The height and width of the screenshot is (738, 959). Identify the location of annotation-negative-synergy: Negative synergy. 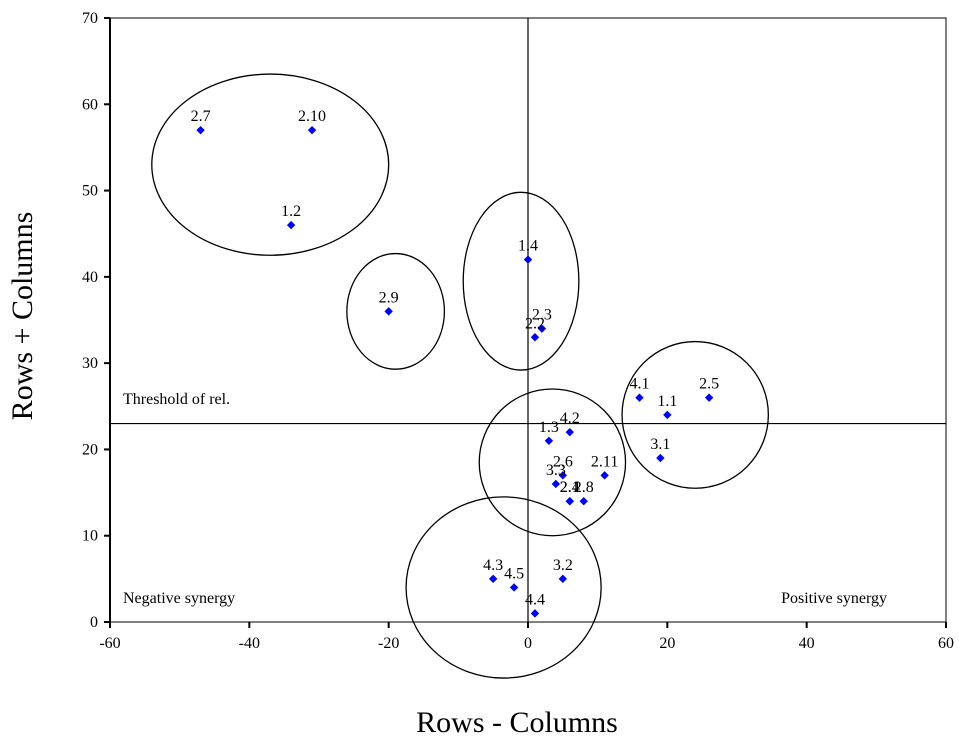
(179, 598).